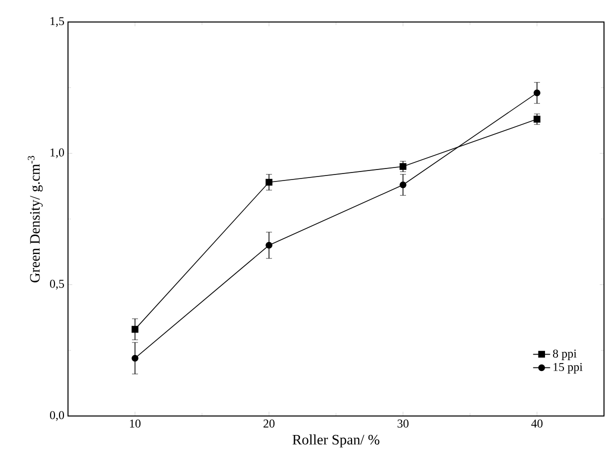  What do you see at coordinates (57, 416) in the screenshot?
I see `y-tick-label: 0,0` at bounding box center [57, 416].